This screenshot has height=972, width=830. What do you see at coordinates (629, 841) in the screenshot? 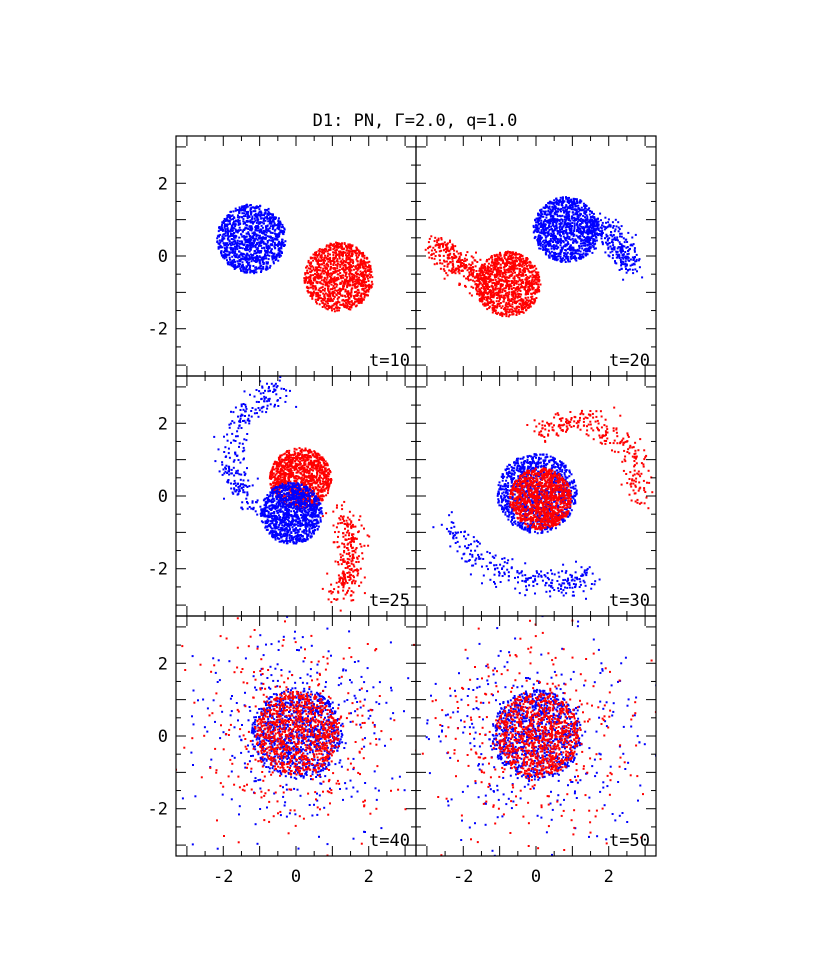
I see `time-label: t=50` at bounding box center [629, 841].